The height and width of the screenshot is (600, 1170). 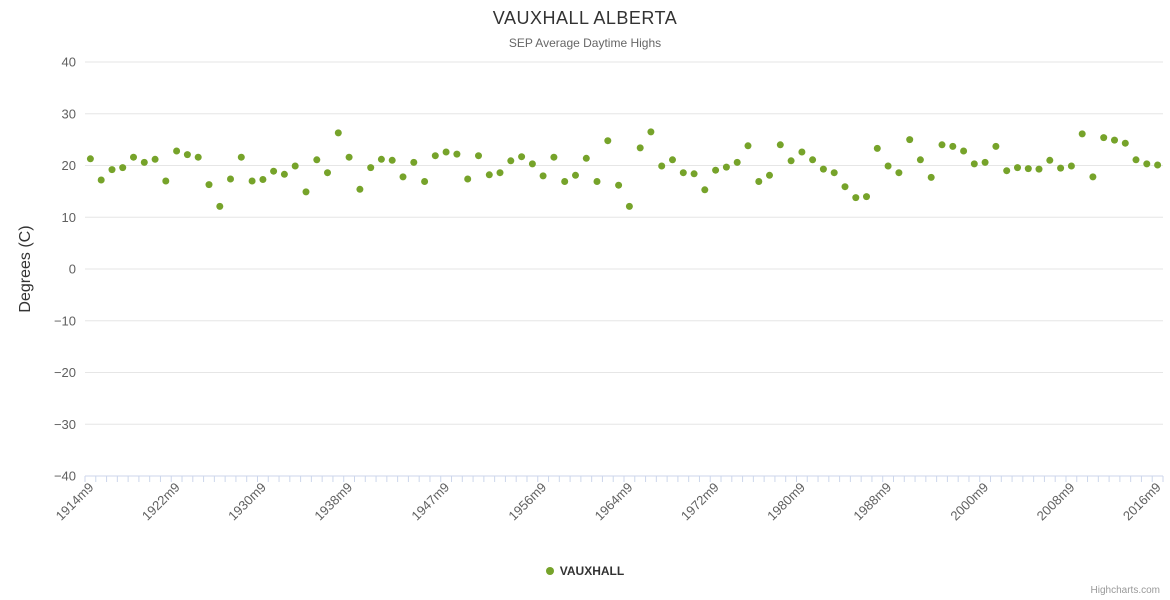 I want to click on highcharts-credits-link: Highcharts.com, so click(x=1125, y=590).